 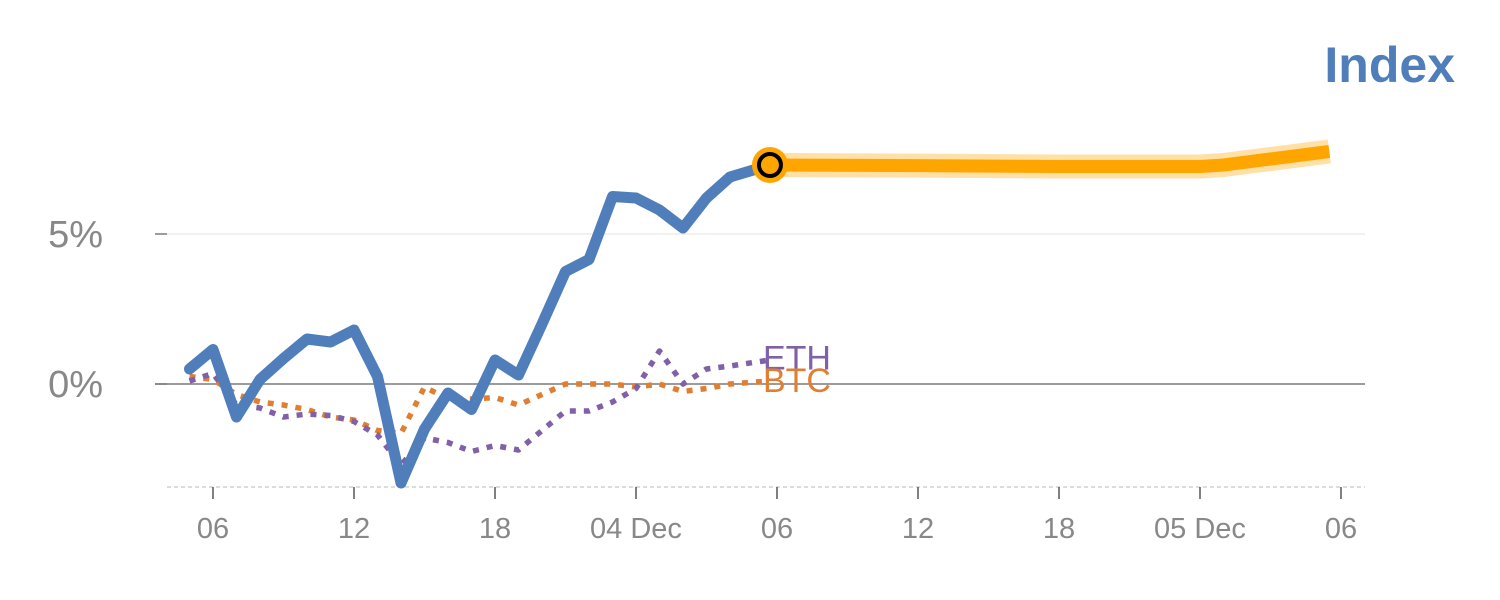 I want to click on x-tick-label: 05 Dec, so click(x=1200, y=529).